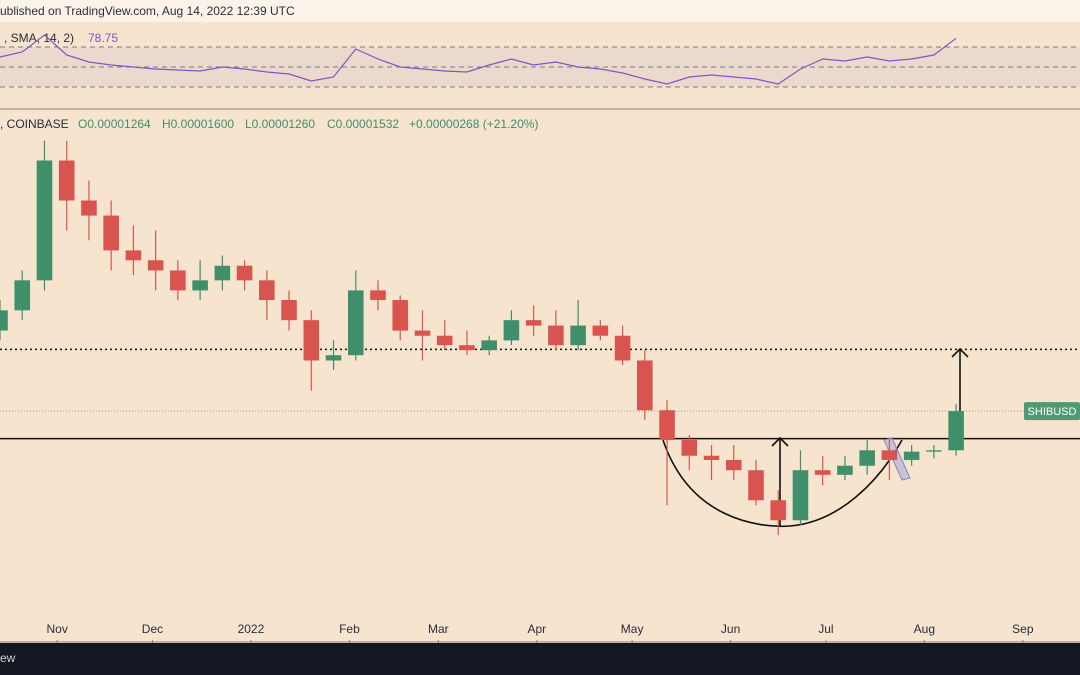  Describe the element at coordinates (473, 124) in the screenshot. I see `legend-change: +0.00000268 (+21.20%)` at that location.